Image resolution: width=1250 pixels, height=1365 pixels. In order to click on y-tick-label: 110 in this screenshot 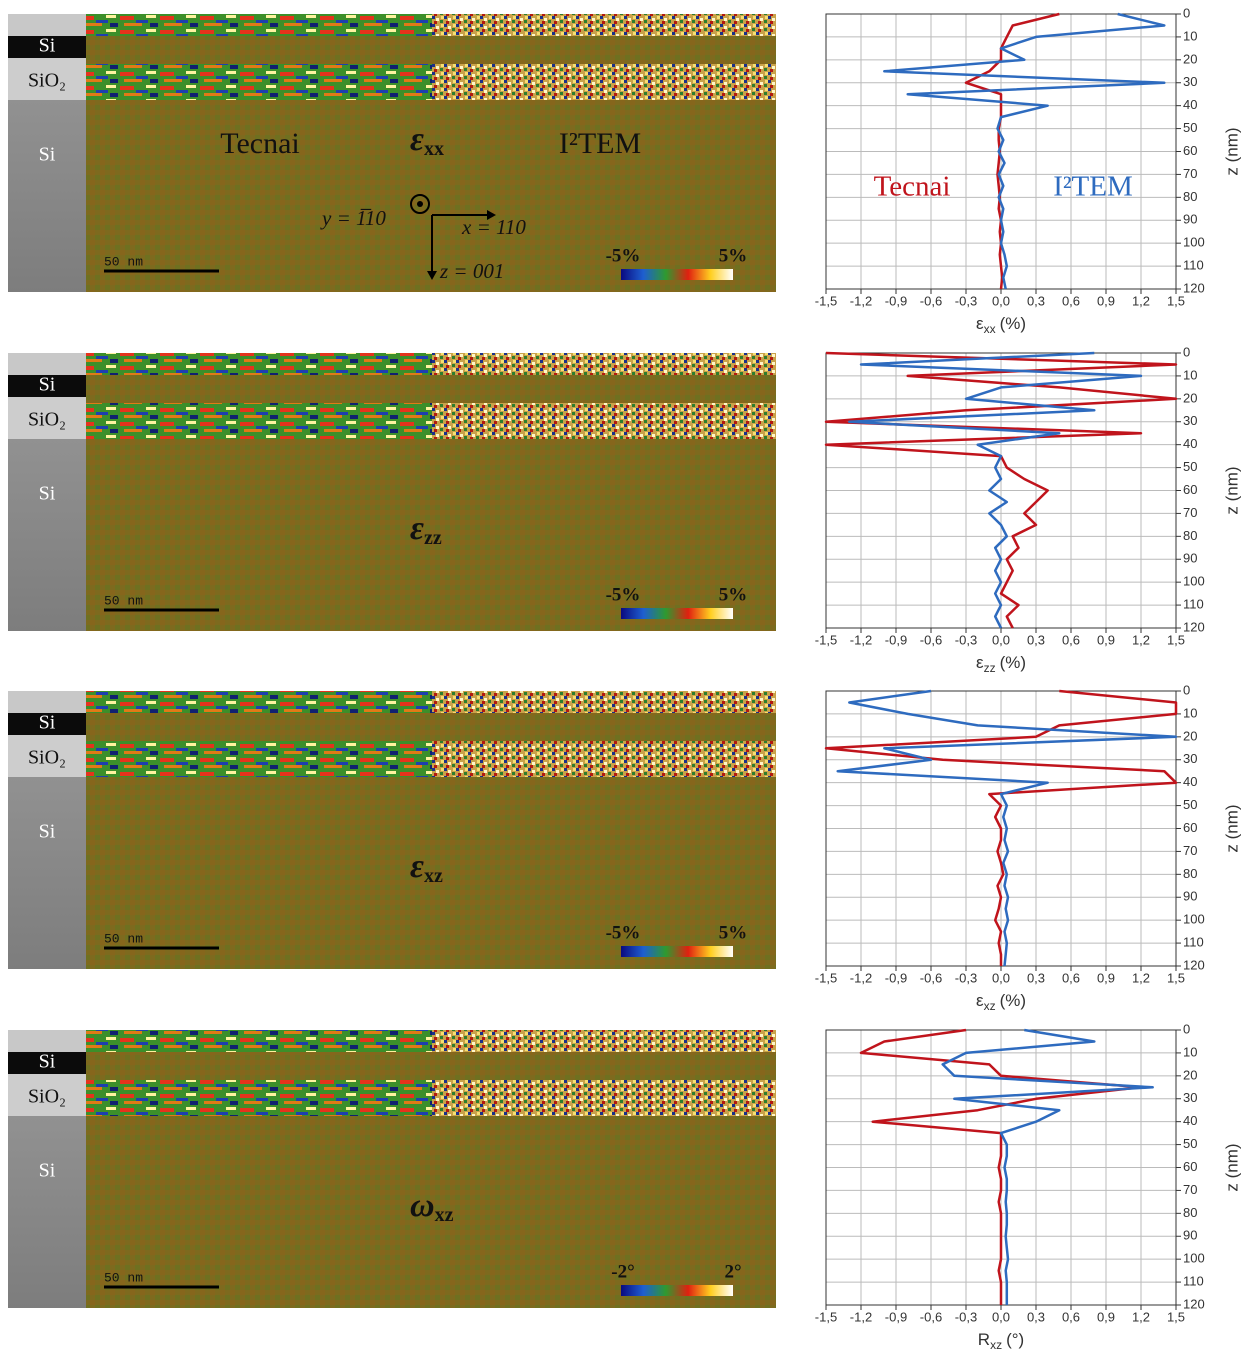, I will do `click(1193, 265)`.